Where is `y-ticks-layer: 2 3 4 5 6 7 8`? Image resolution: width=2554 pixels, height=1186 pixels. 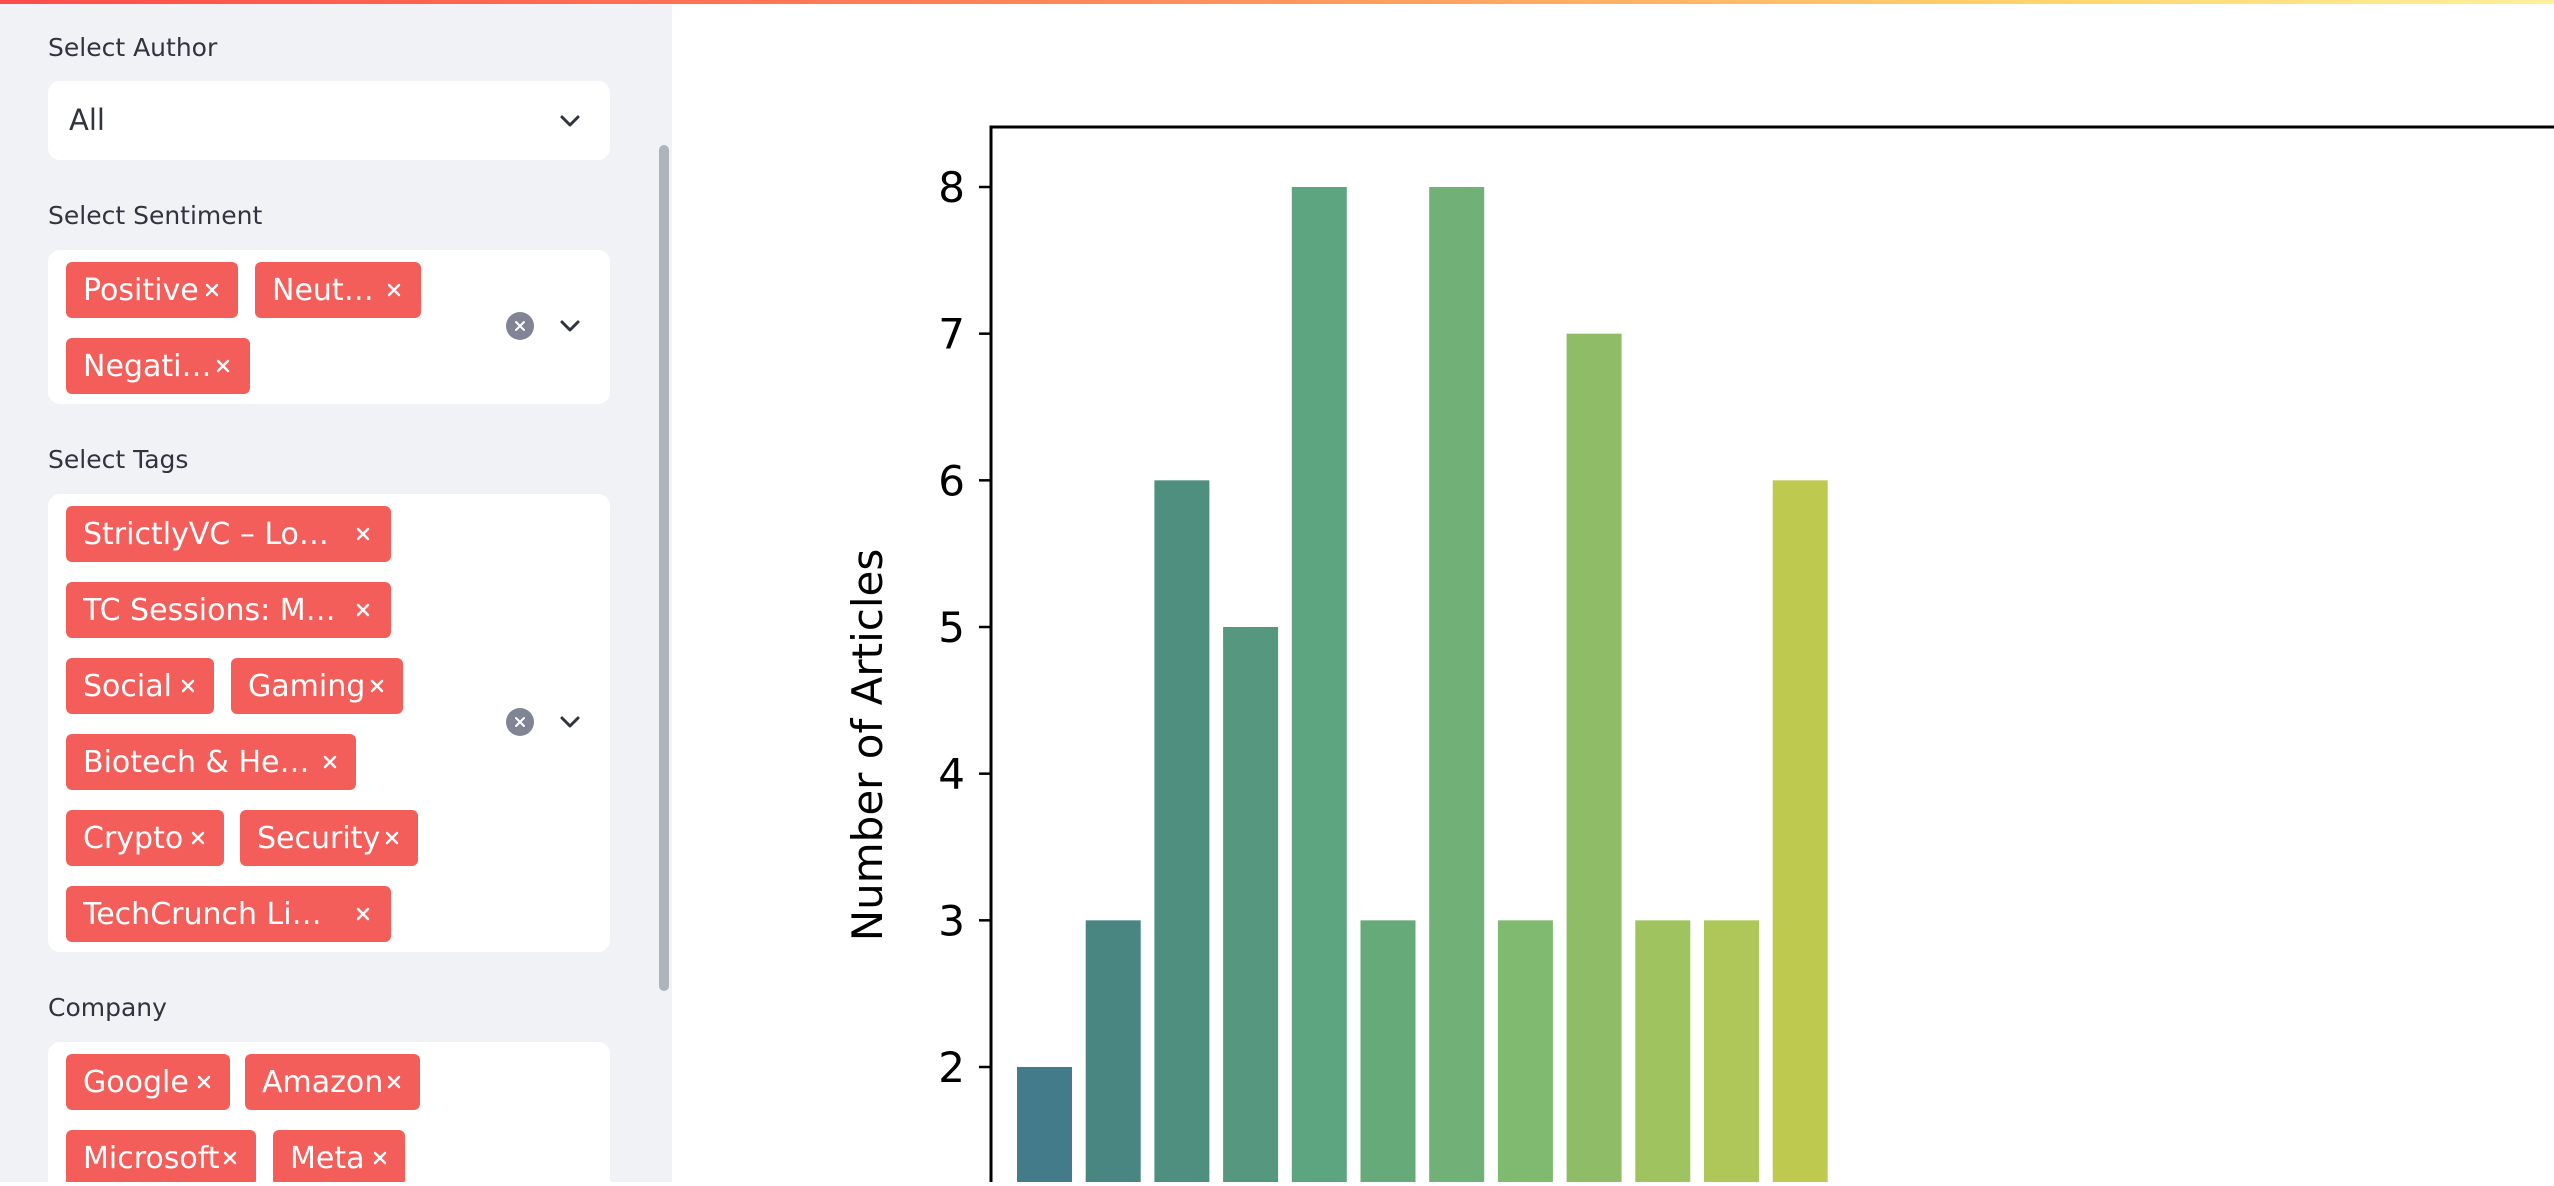
y-ticks-layer: 2 3 4 5 6 7 8 is located at coordinates (964, 627).